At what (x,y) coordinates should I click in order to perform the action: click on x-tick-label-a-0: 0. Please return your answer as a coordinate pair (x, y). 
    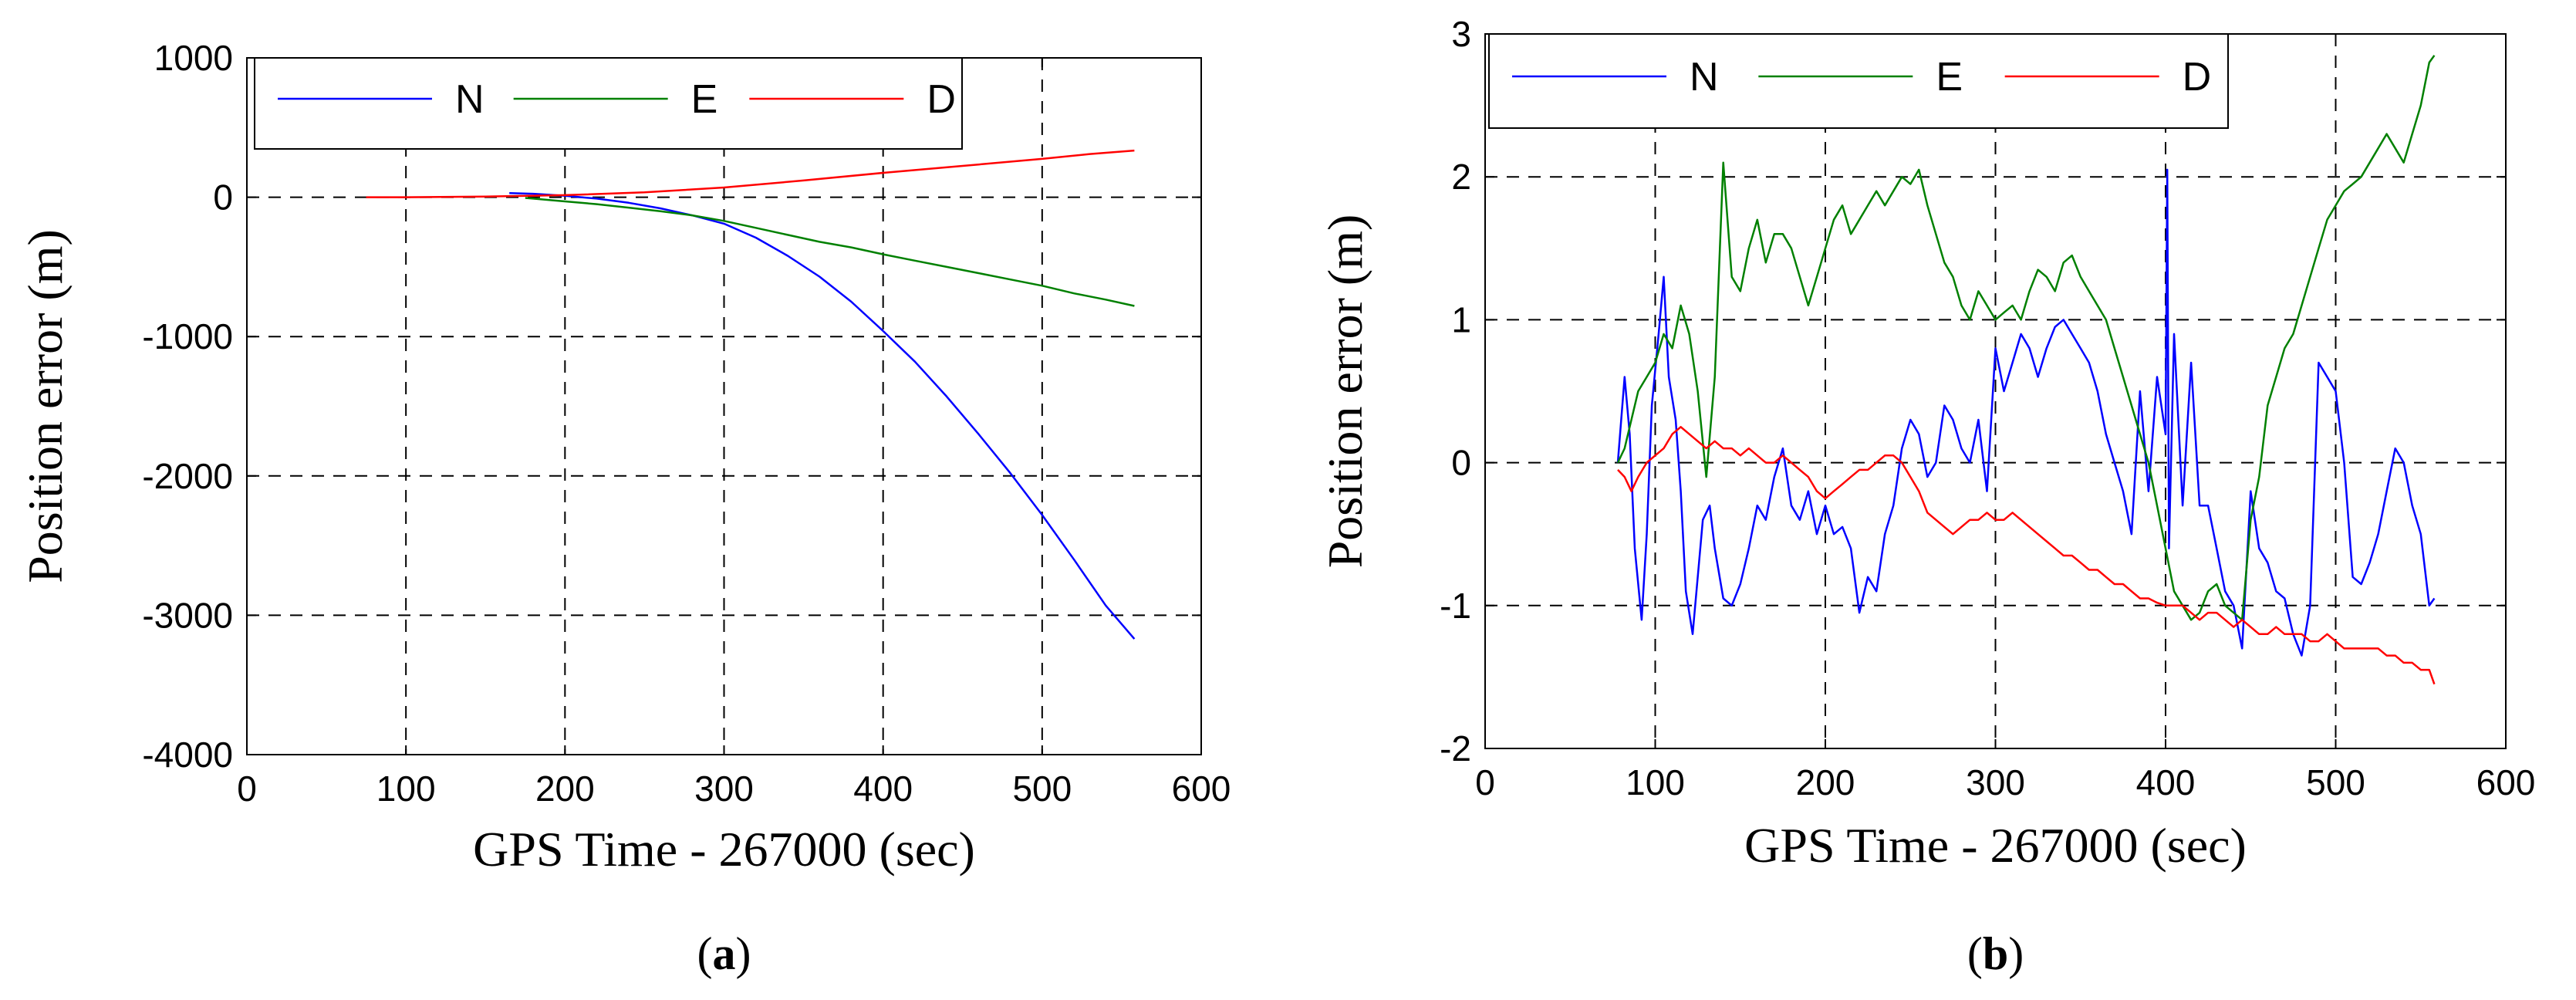
    Looking at the image, I should click on (247, 789).